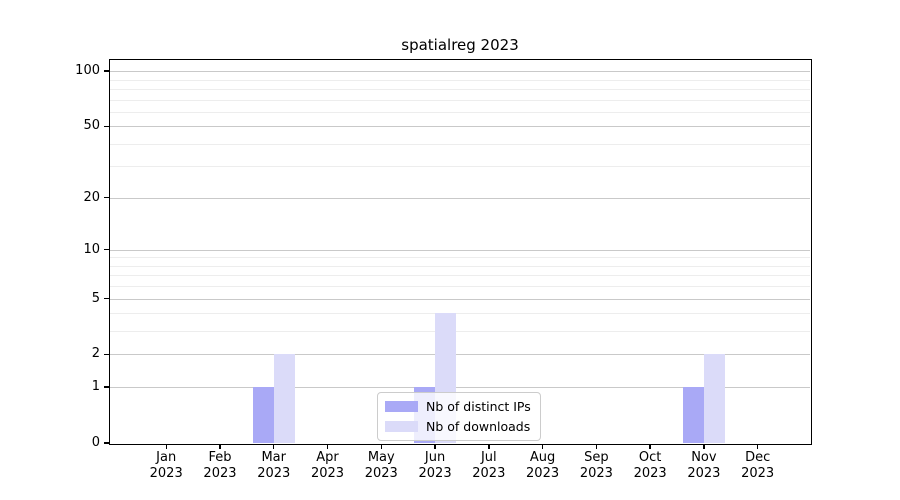 This screenshot has height=500, width=900. I want to click on x-tick-mark-aug, so click(542, 446).